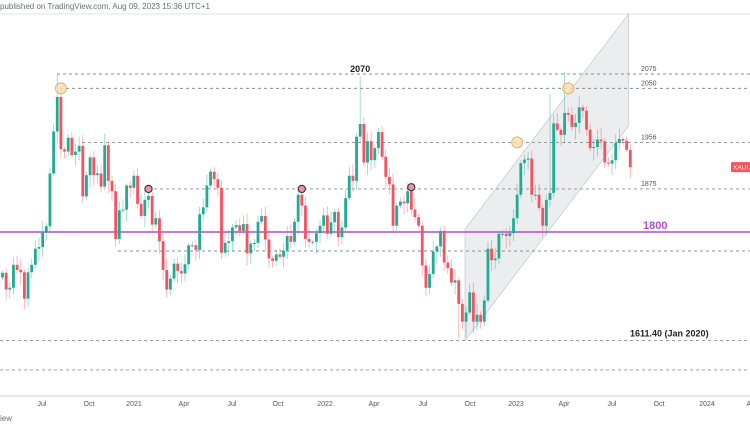 This screenshot has height=430, width=750. Describe the element at coordinates (655, 226) in the screenshot. I see `level-label-1800: 1800` at that location.